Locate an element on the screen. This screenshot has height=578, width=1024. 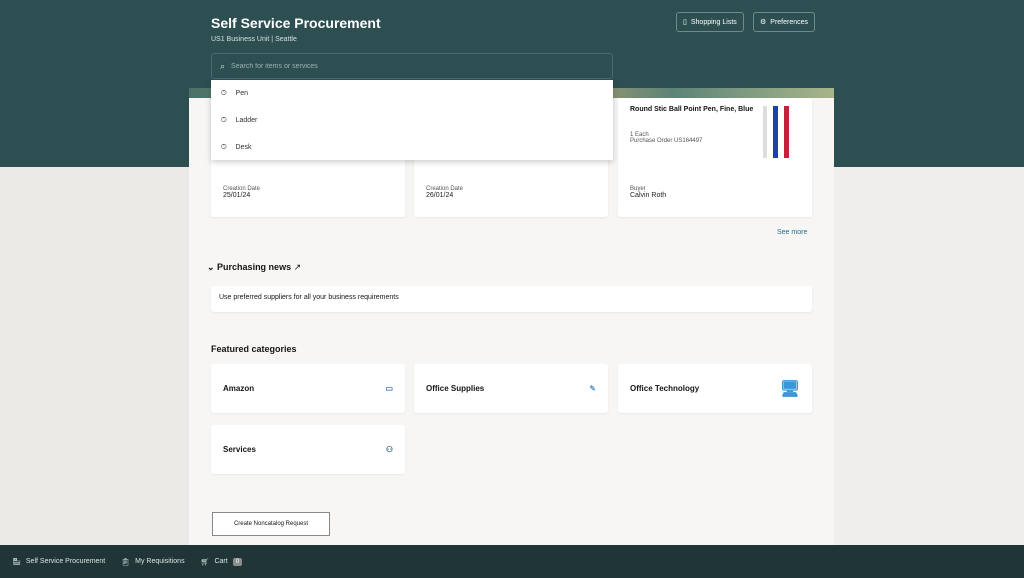
recent-search-item: 🕓︎ Desk is located at coordinates (412, 147).